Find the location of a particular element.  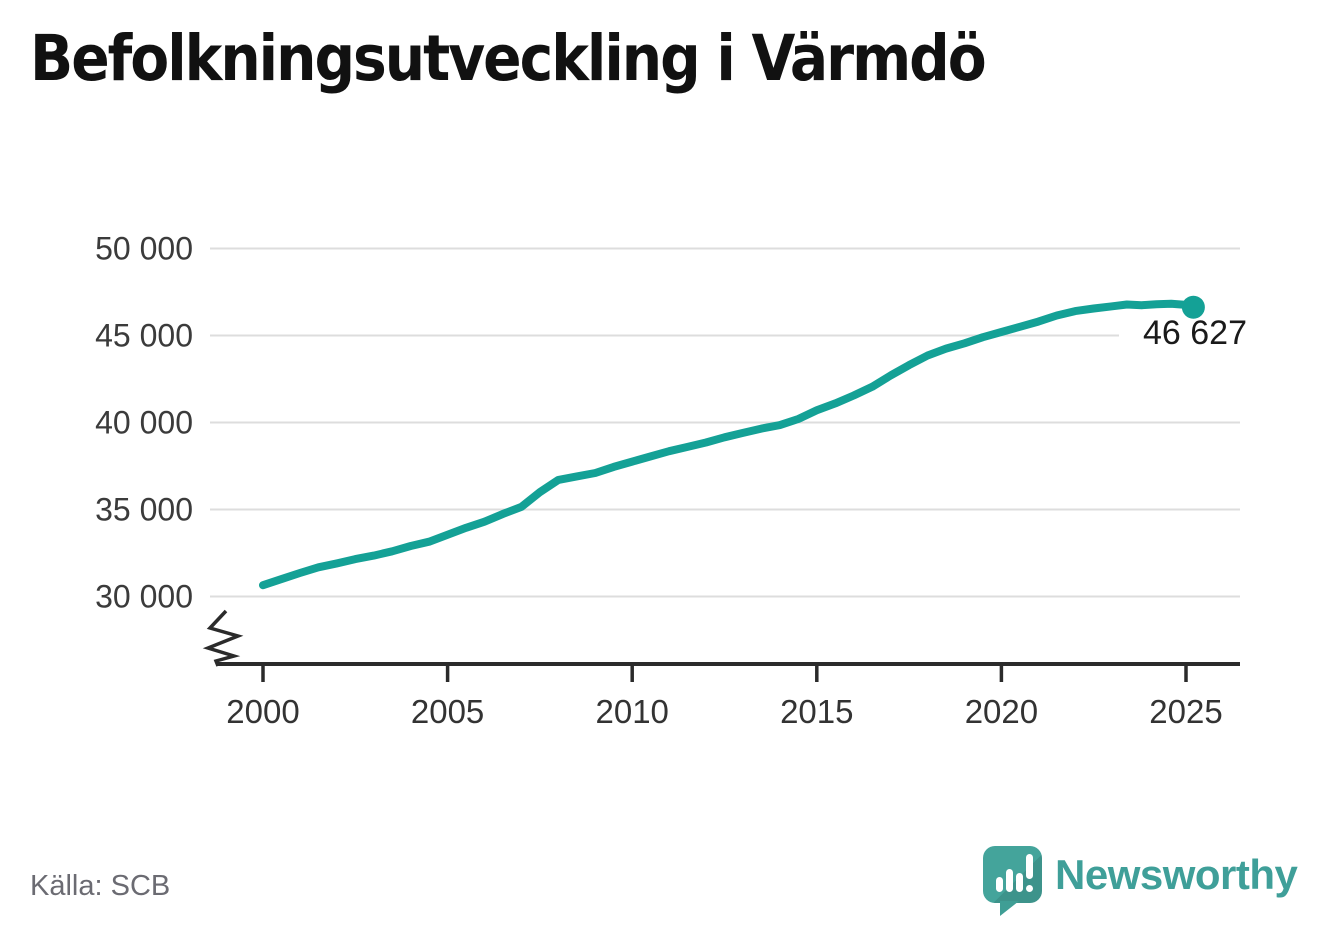

y-axis-tick-label: 50 000 is located at coordinates (144, 249).